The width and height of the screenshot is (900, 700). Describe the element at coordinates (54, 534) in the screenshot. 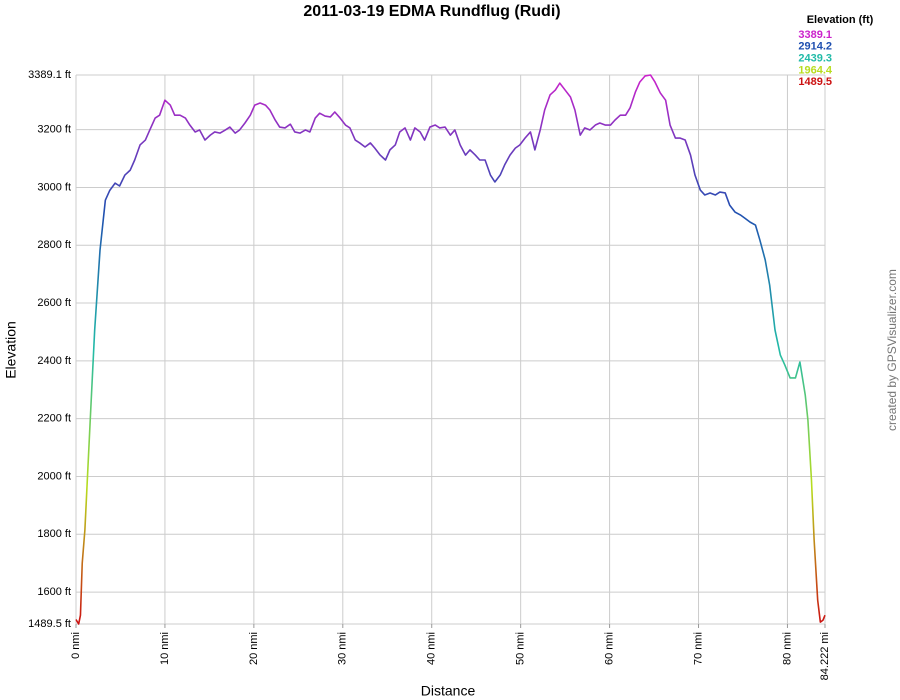

I see `y-tick-label: 1800 ft` at that location.